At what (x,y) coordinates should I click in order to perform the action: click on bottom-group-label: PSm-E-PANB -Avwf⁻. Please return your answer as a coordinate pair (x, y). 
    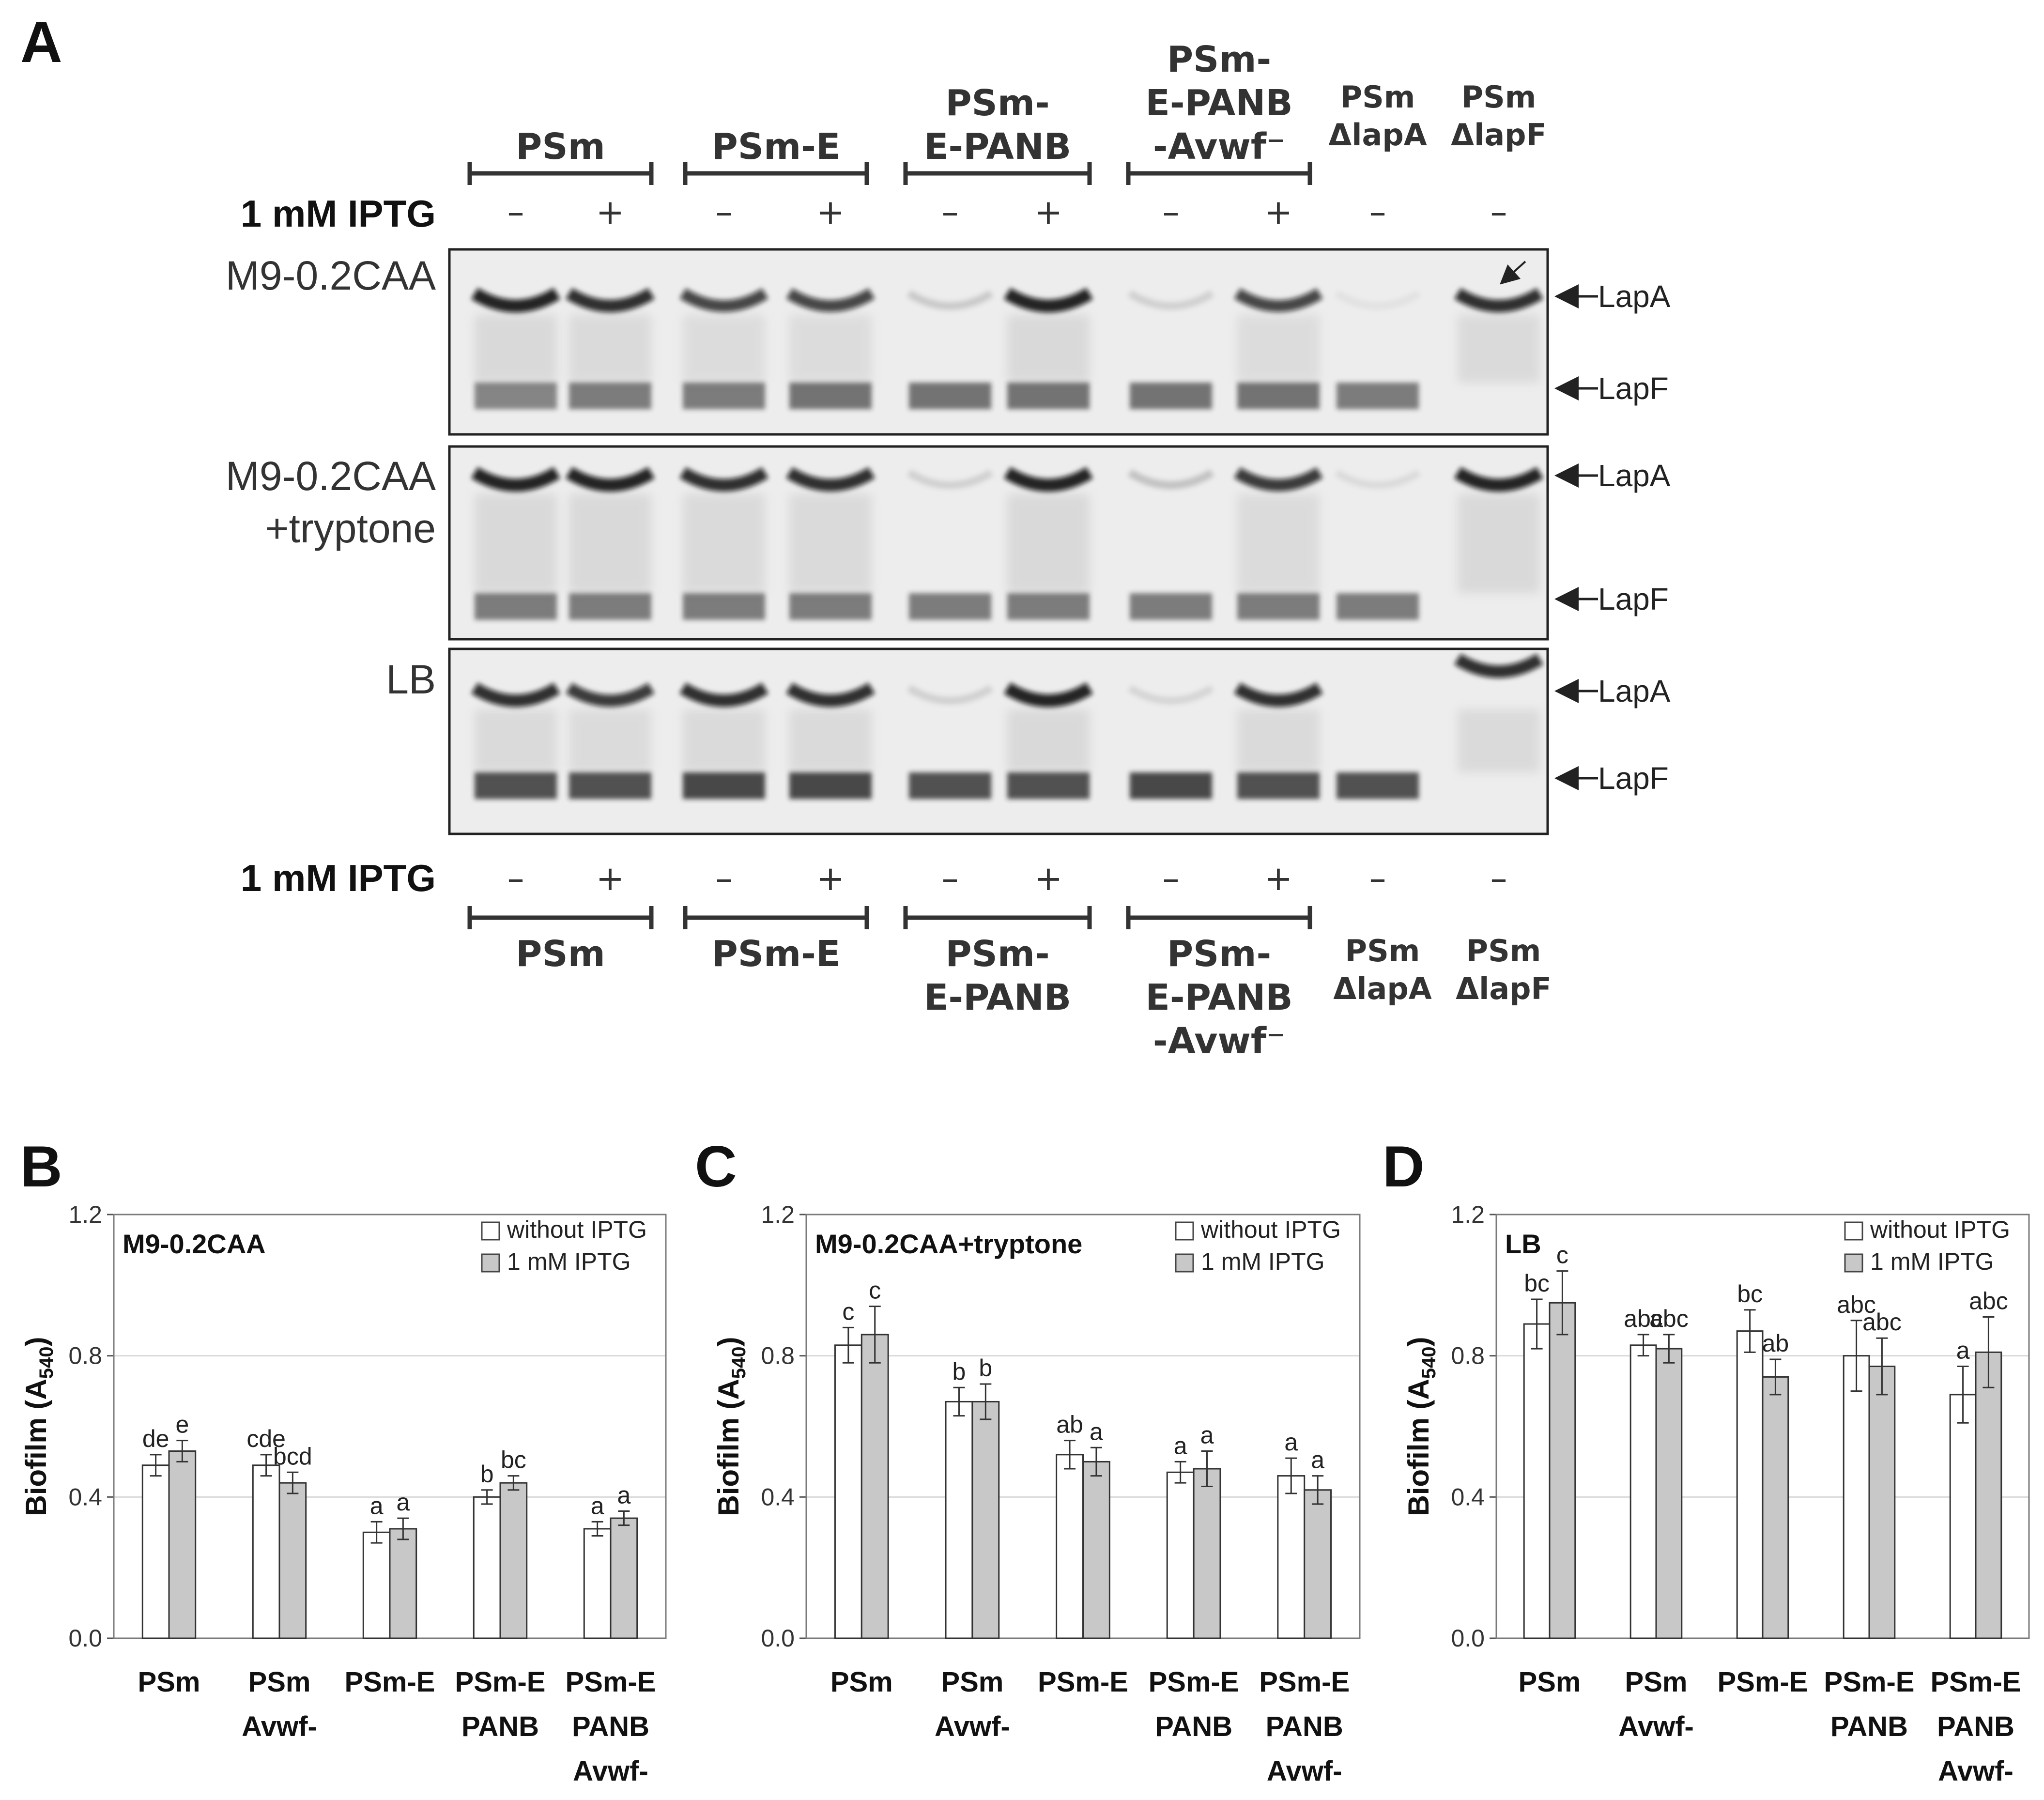
    Looking at the image, I should click on (1218, 997).